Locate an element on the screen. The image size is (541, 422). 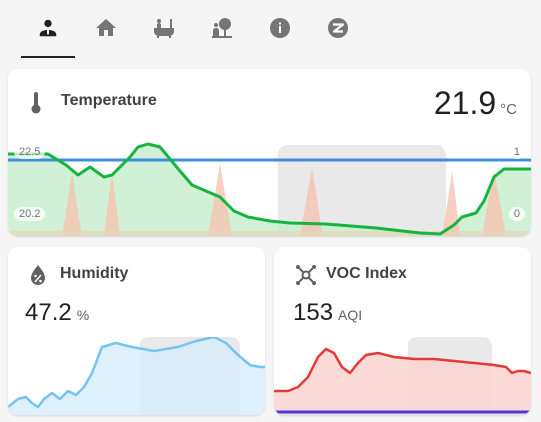
temperature-activity-band is located at coordinates (362, 190).